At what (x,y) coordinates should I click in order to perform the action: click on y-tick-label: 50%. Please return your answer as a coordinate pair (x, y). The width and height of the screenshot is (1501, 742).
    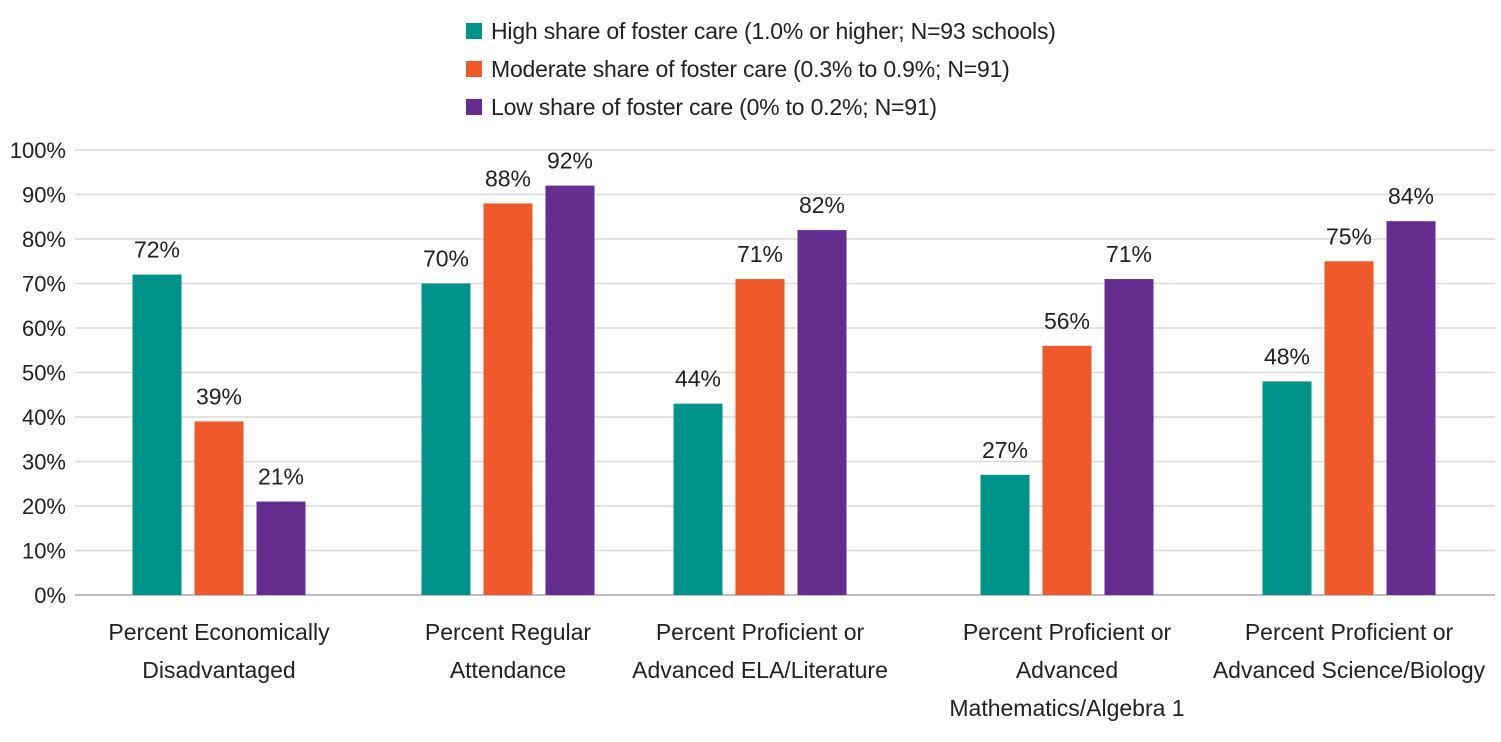
    Looking at the image, I should click on (44, 373).